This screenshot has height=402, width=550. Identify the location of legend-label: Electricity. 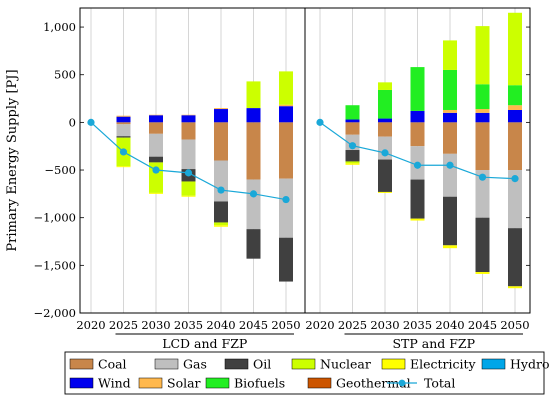
(443, 364).